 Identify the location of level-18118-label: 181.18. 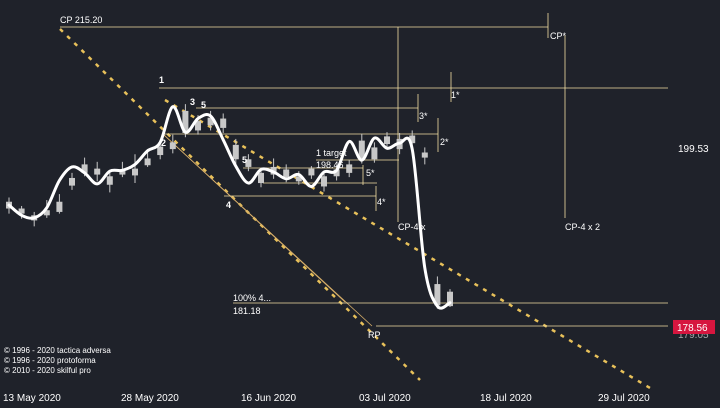
(247, 311).